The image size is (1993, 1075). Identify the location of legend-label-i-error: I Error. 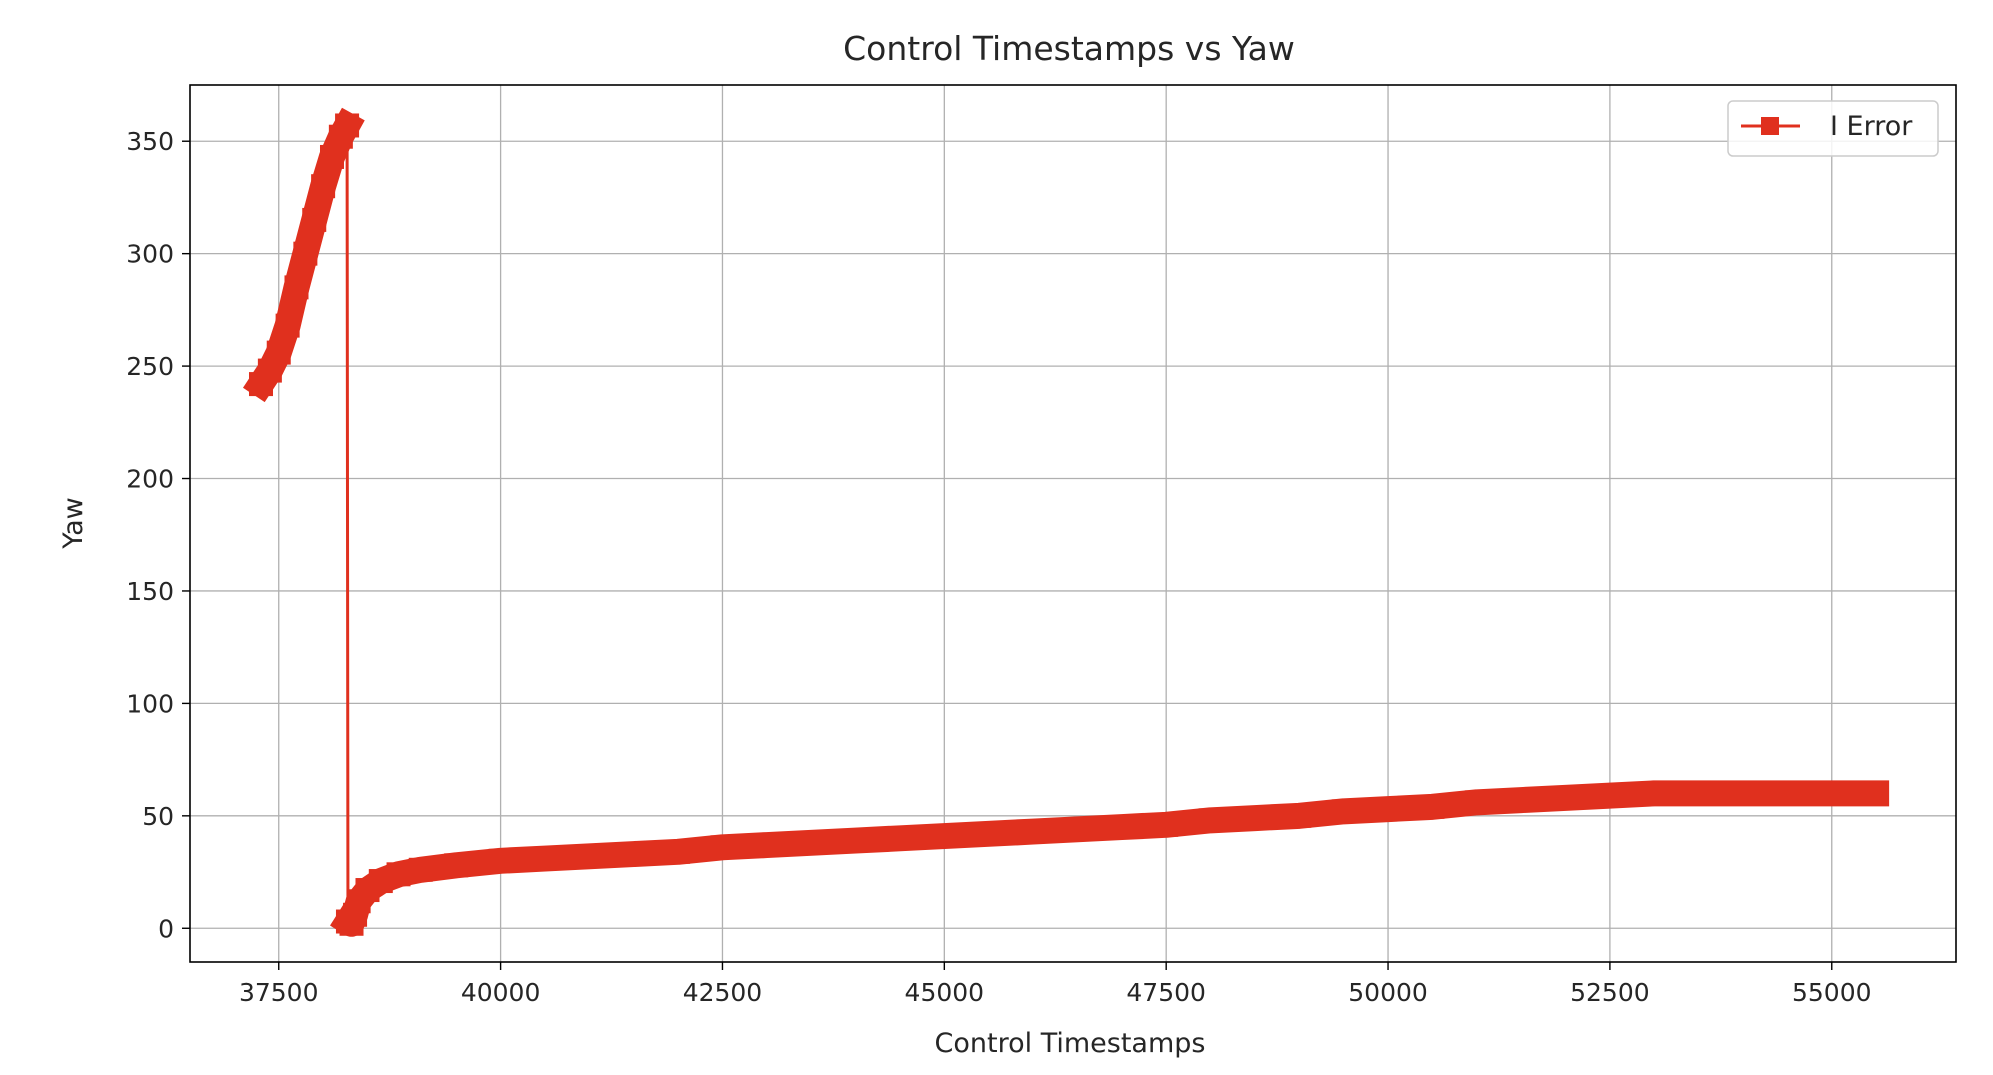
(1871, 126).